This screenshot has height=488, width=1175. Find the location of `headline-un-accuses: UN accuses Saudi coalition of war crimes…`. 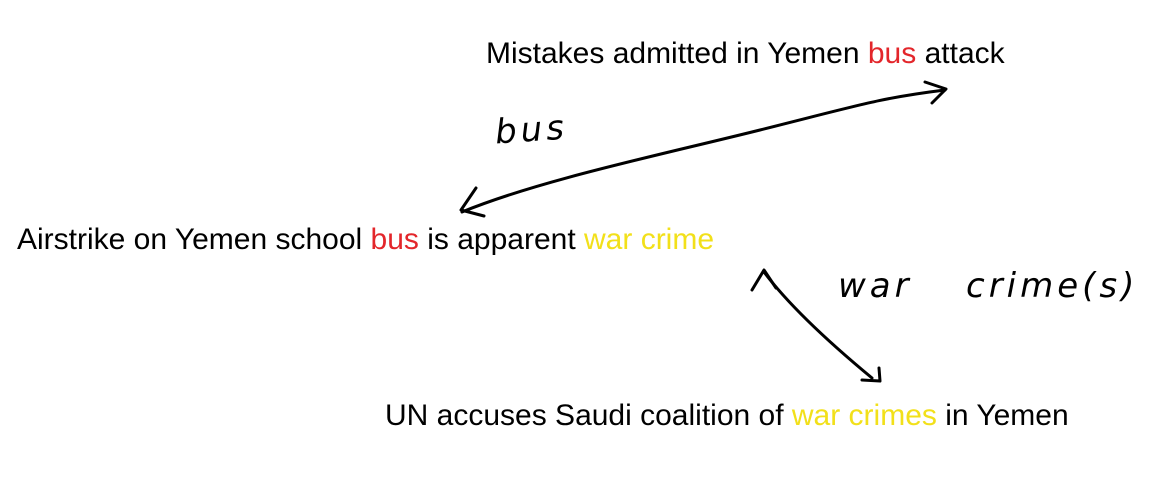

headline-un-accuses: UN accuses Saudi coalition of war crimes… is located at coordinates (727, 416).